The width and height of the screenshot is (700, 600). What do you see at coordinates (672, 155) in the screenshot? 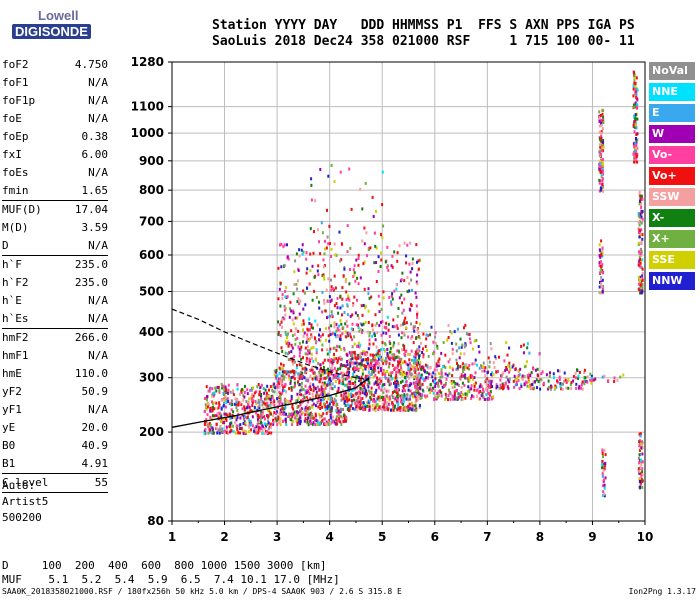
I see `legend-item: Vo-` at bounding box center [672, 155].